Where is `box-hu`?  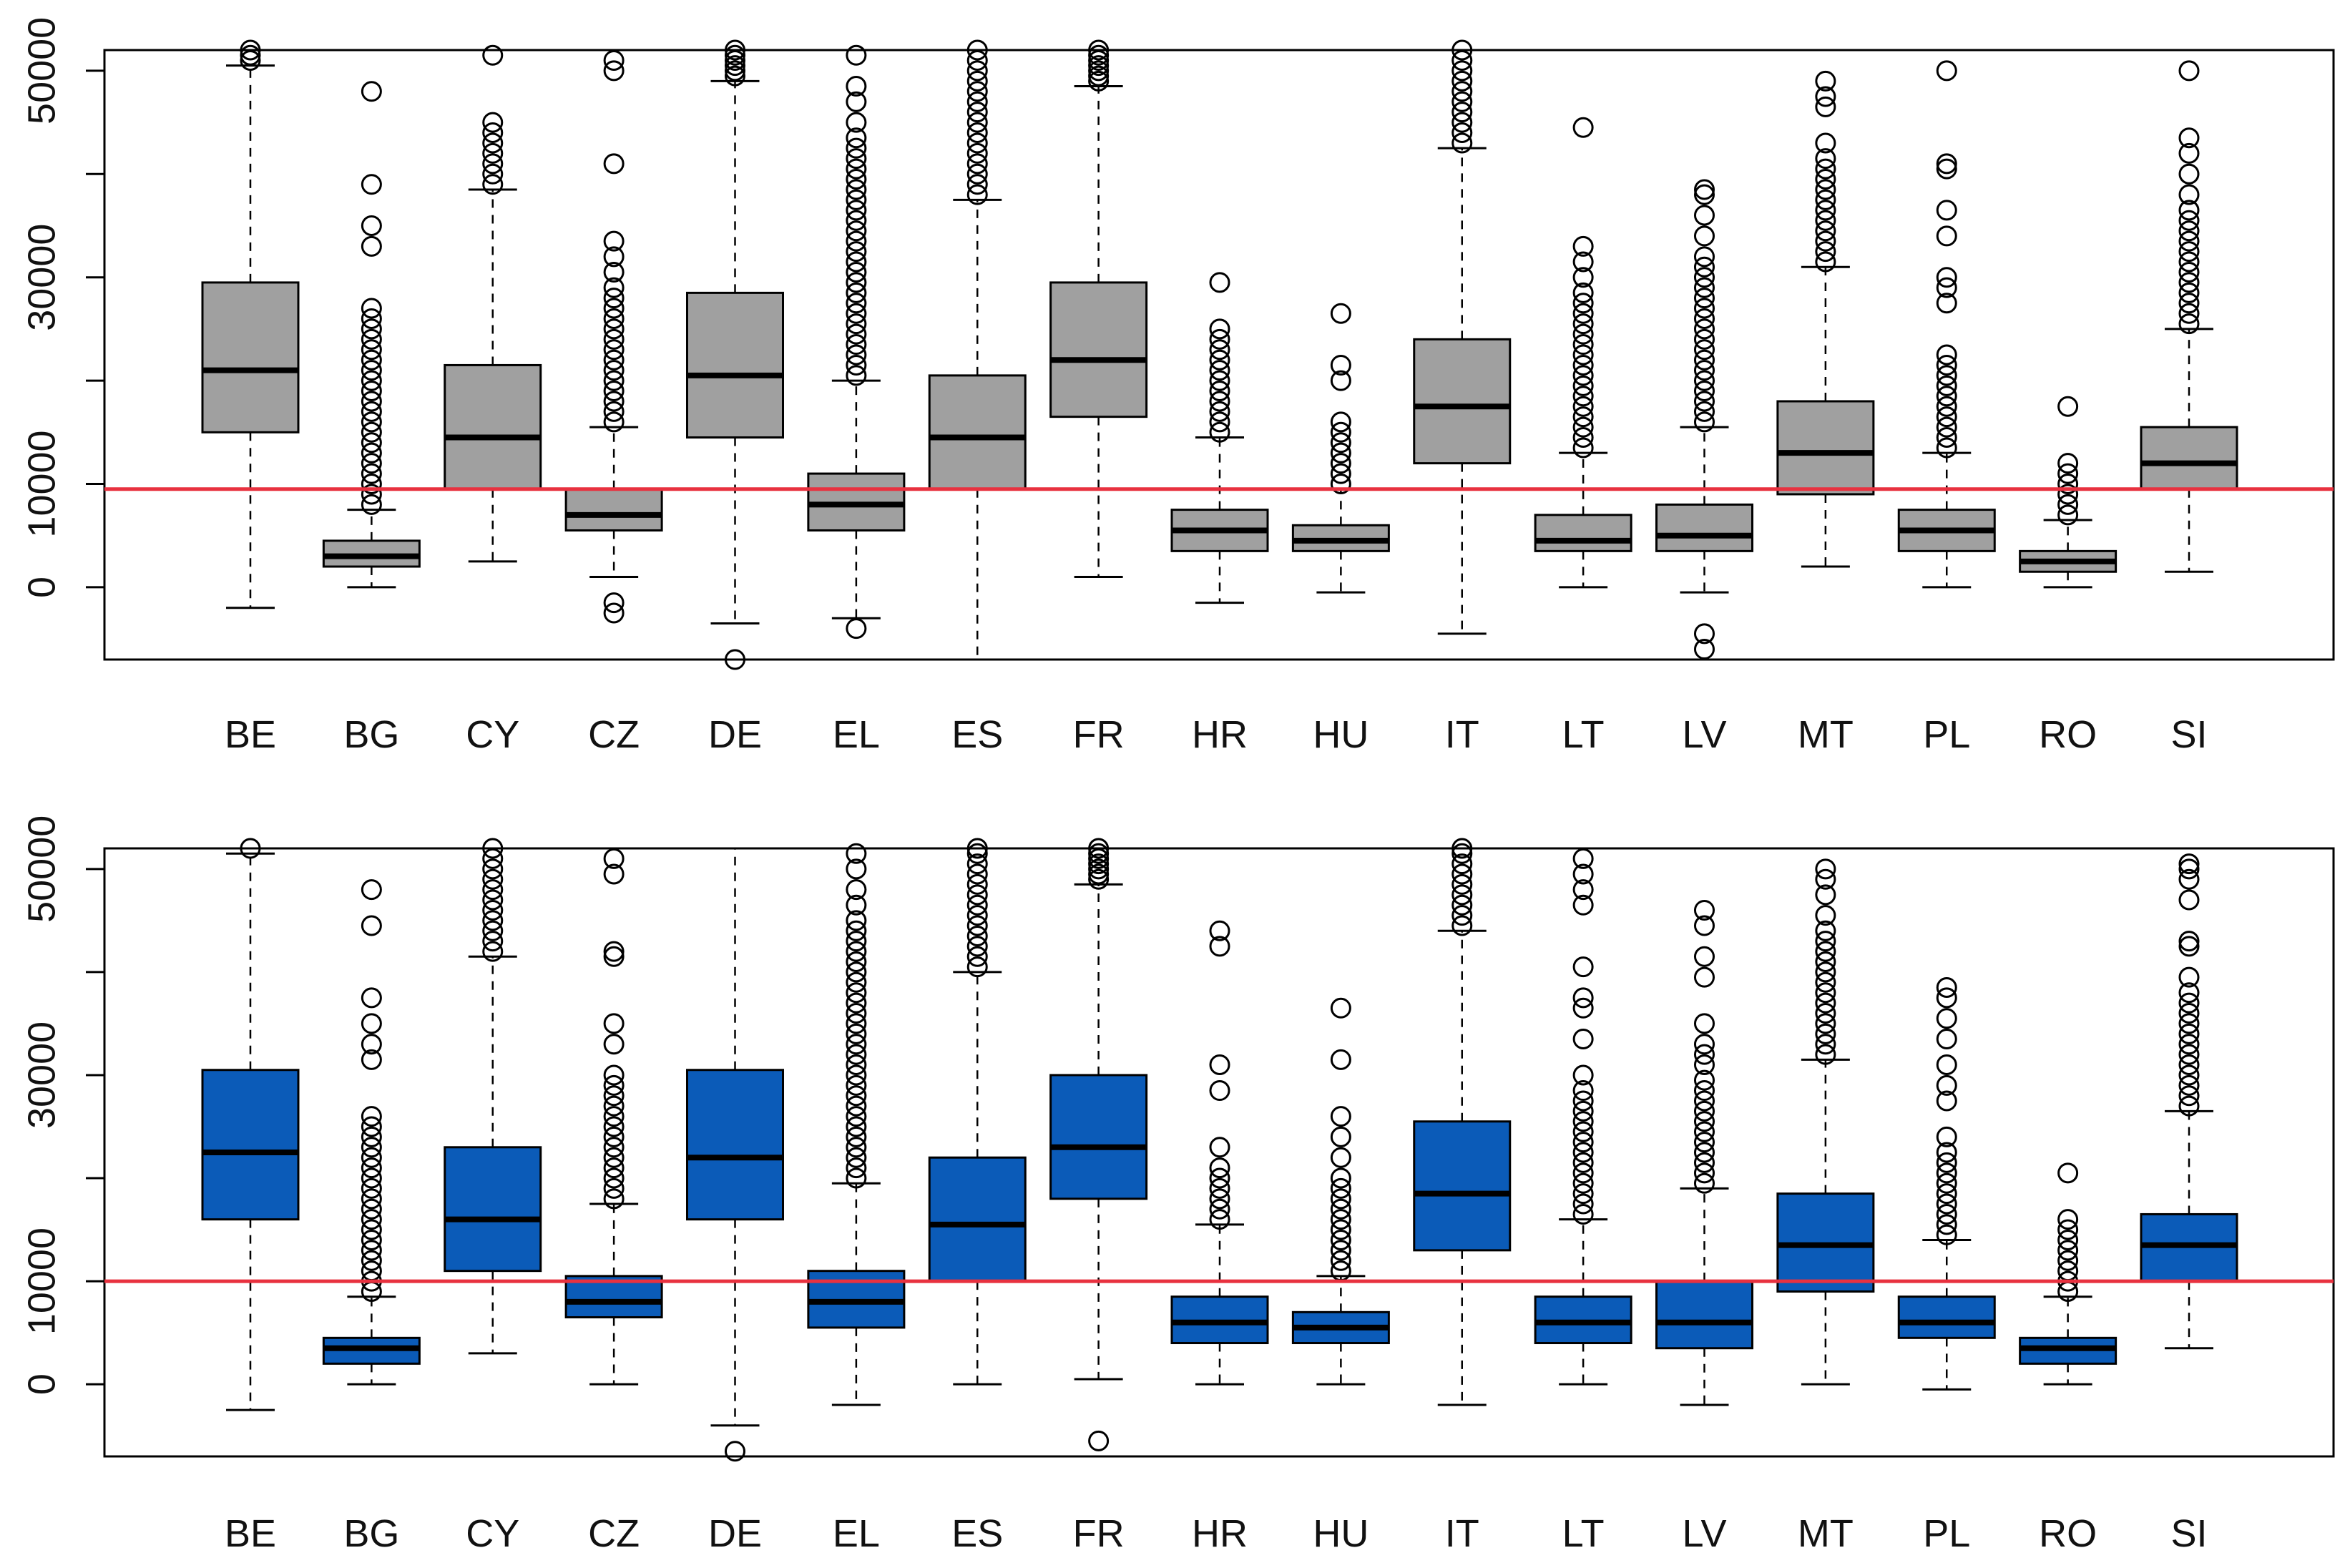 box-hu is located at coordinates (1340, 449).